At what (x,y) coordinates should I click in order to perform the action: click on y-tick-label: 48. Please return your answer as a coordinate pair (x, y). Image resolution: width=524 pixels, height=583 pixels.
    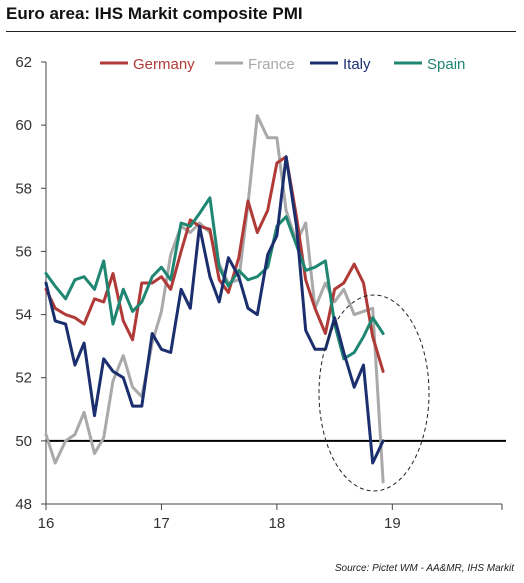
    Looking at the image, I should click on (23, 504).